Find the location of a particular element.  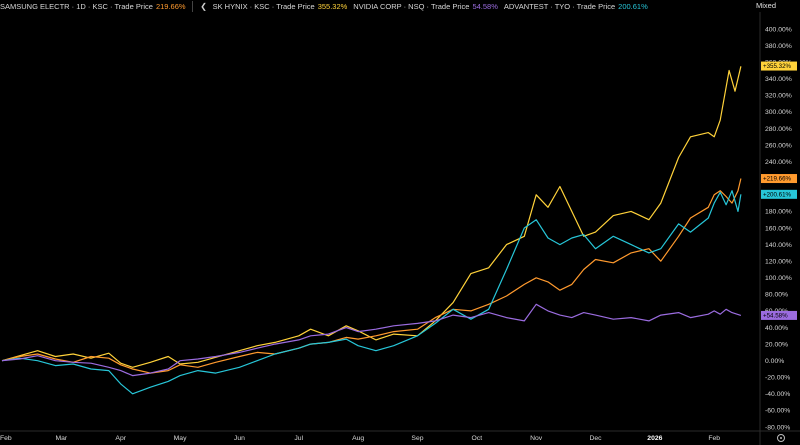

legend-skhynix-label: SK HYNIX · KSC · Trade Price is located at coordinates (263, 6).